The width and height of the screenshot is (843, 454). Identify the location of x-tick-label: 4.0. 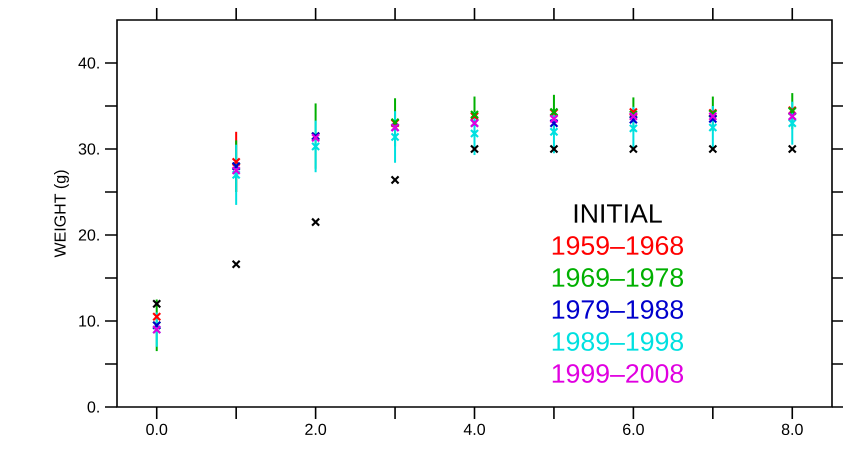
(474, 430).